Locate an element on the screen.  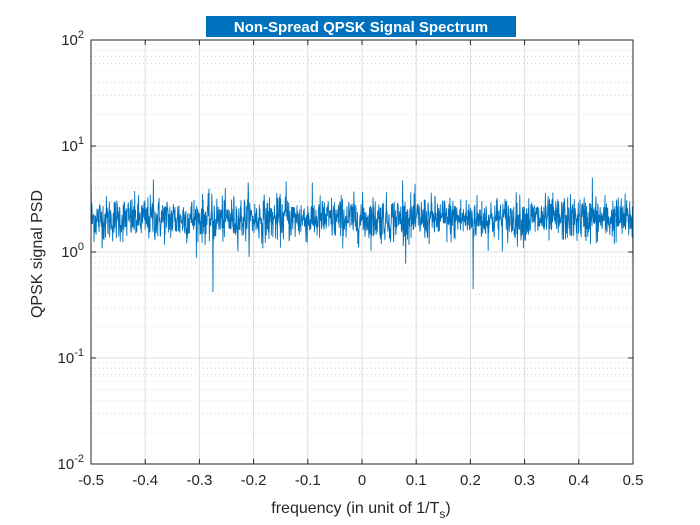
x-tick-label: 0.5 is located at coordinates (633, 480).